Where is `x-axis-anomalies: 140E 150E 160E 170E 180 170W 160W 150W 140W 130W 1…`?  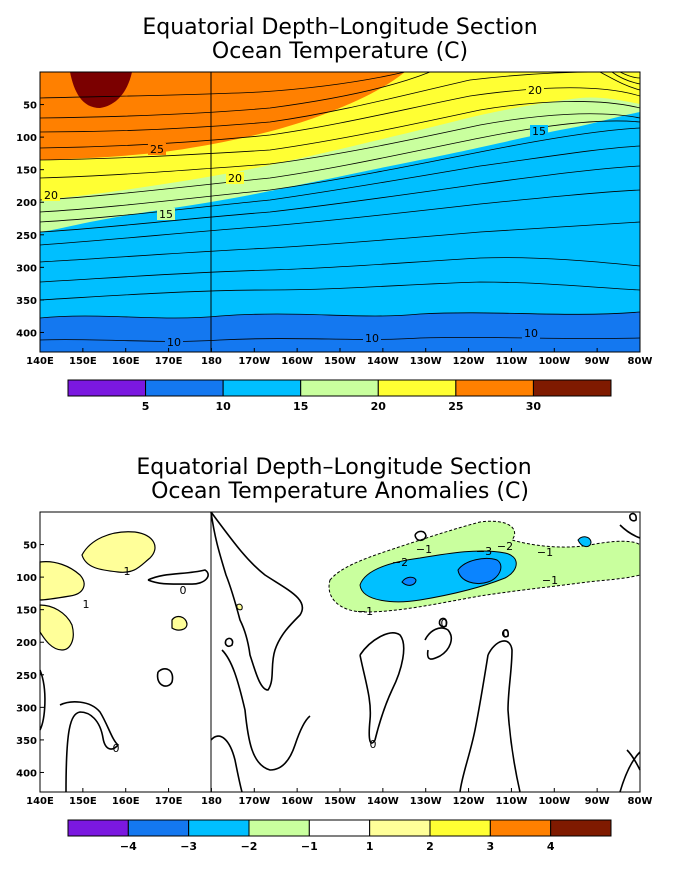 x-axis-anomalies: 140E 150E 160E 170E 180 170W 160W 150W 140W 130W 1… is located at coordinates (339, 797).